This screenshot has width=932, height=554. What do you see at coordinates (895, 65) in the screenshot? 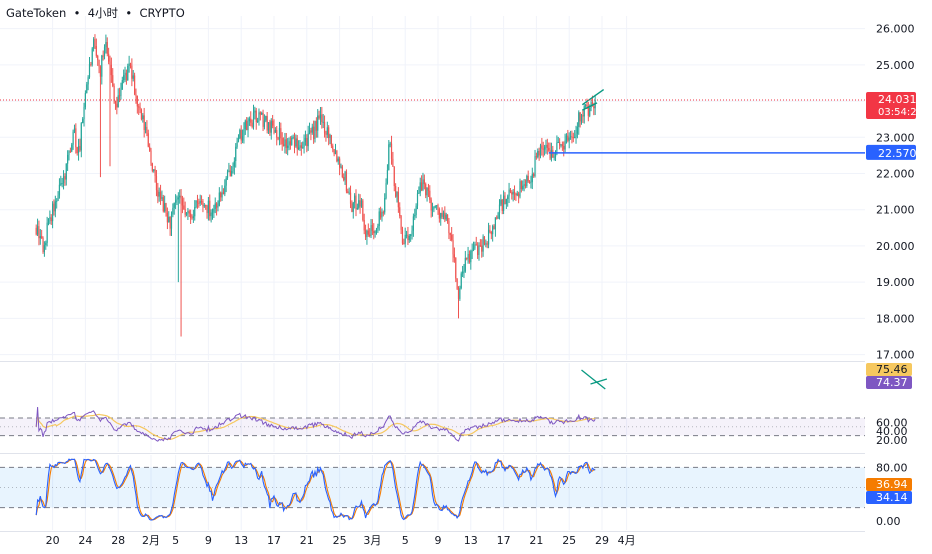
I see `price-tick-label: 25.000` at bounding box center [895, 65].